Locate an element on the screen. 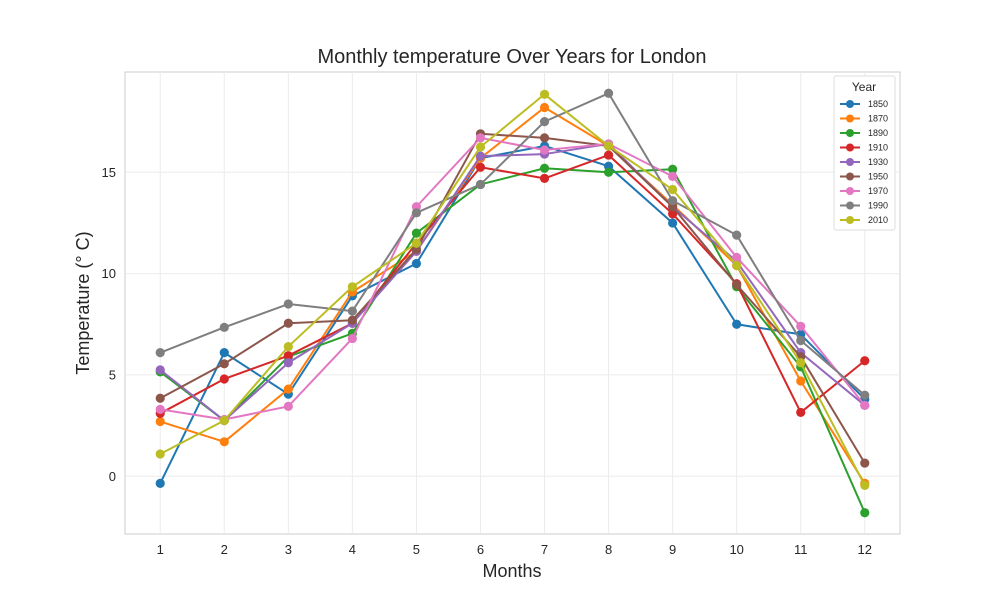 This screenshot has width=1000, height=600. legend-items: 1850 1870 1890 1910 1930 1950 1970 1990 2010 is located at coordinates (864, 162).